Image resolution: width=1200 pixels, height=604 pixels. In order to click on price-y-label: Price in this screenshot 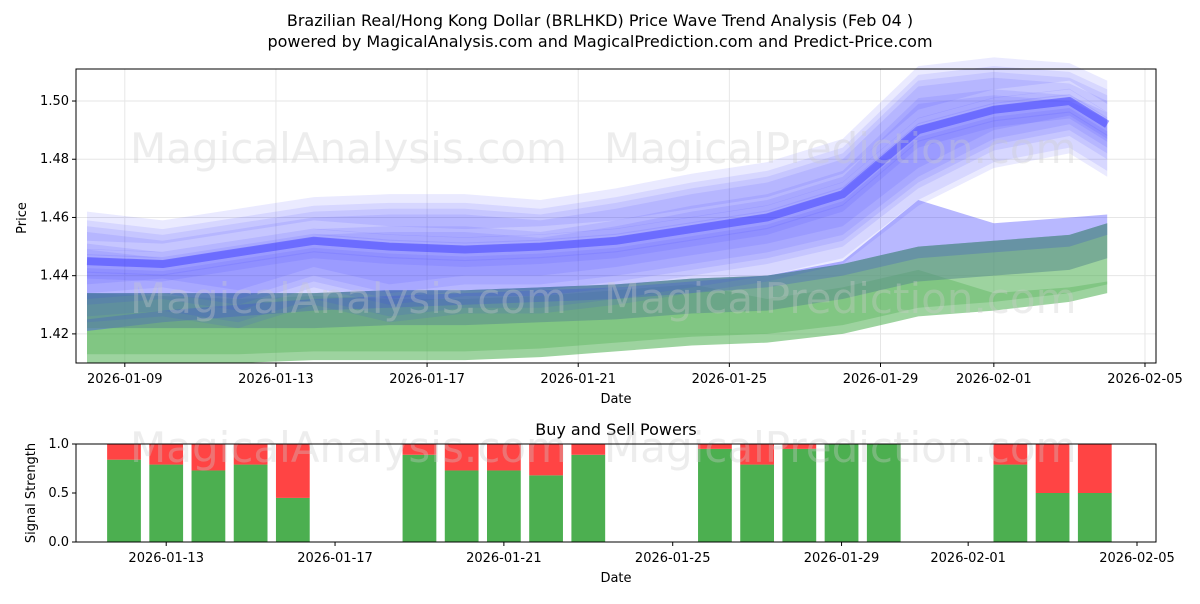, I will do `click(22, 218)`.